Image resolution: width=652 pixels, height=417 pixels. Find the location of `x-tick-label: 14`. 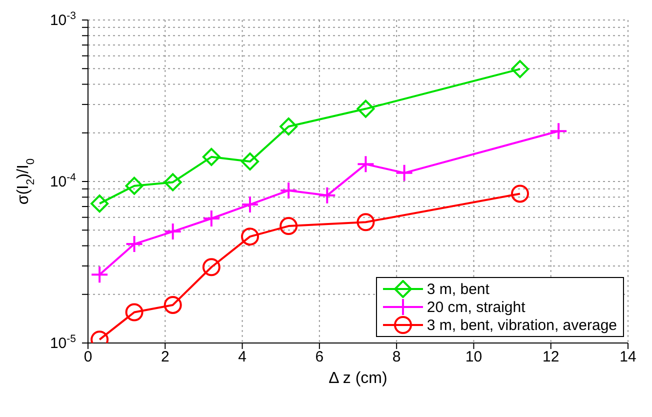

x-tick-label: 14 is located at coordinates (628, 357).